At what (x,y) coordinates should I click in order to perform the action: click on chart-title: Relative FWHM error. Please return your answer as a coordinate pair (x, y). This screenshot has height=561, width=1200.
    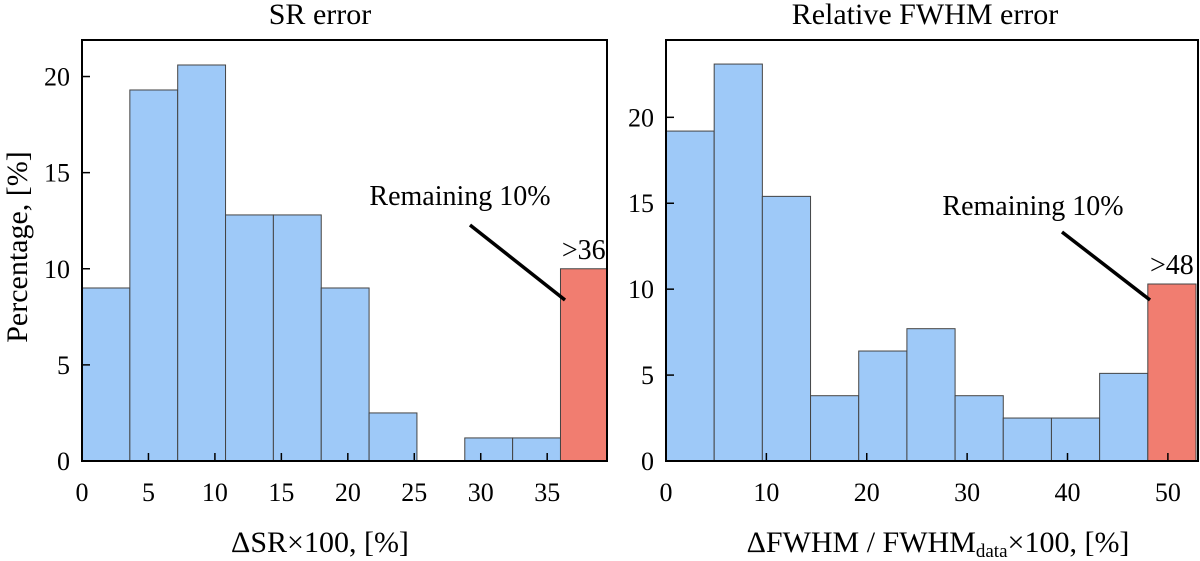
    Looking at the image, I should click on (925, 15).